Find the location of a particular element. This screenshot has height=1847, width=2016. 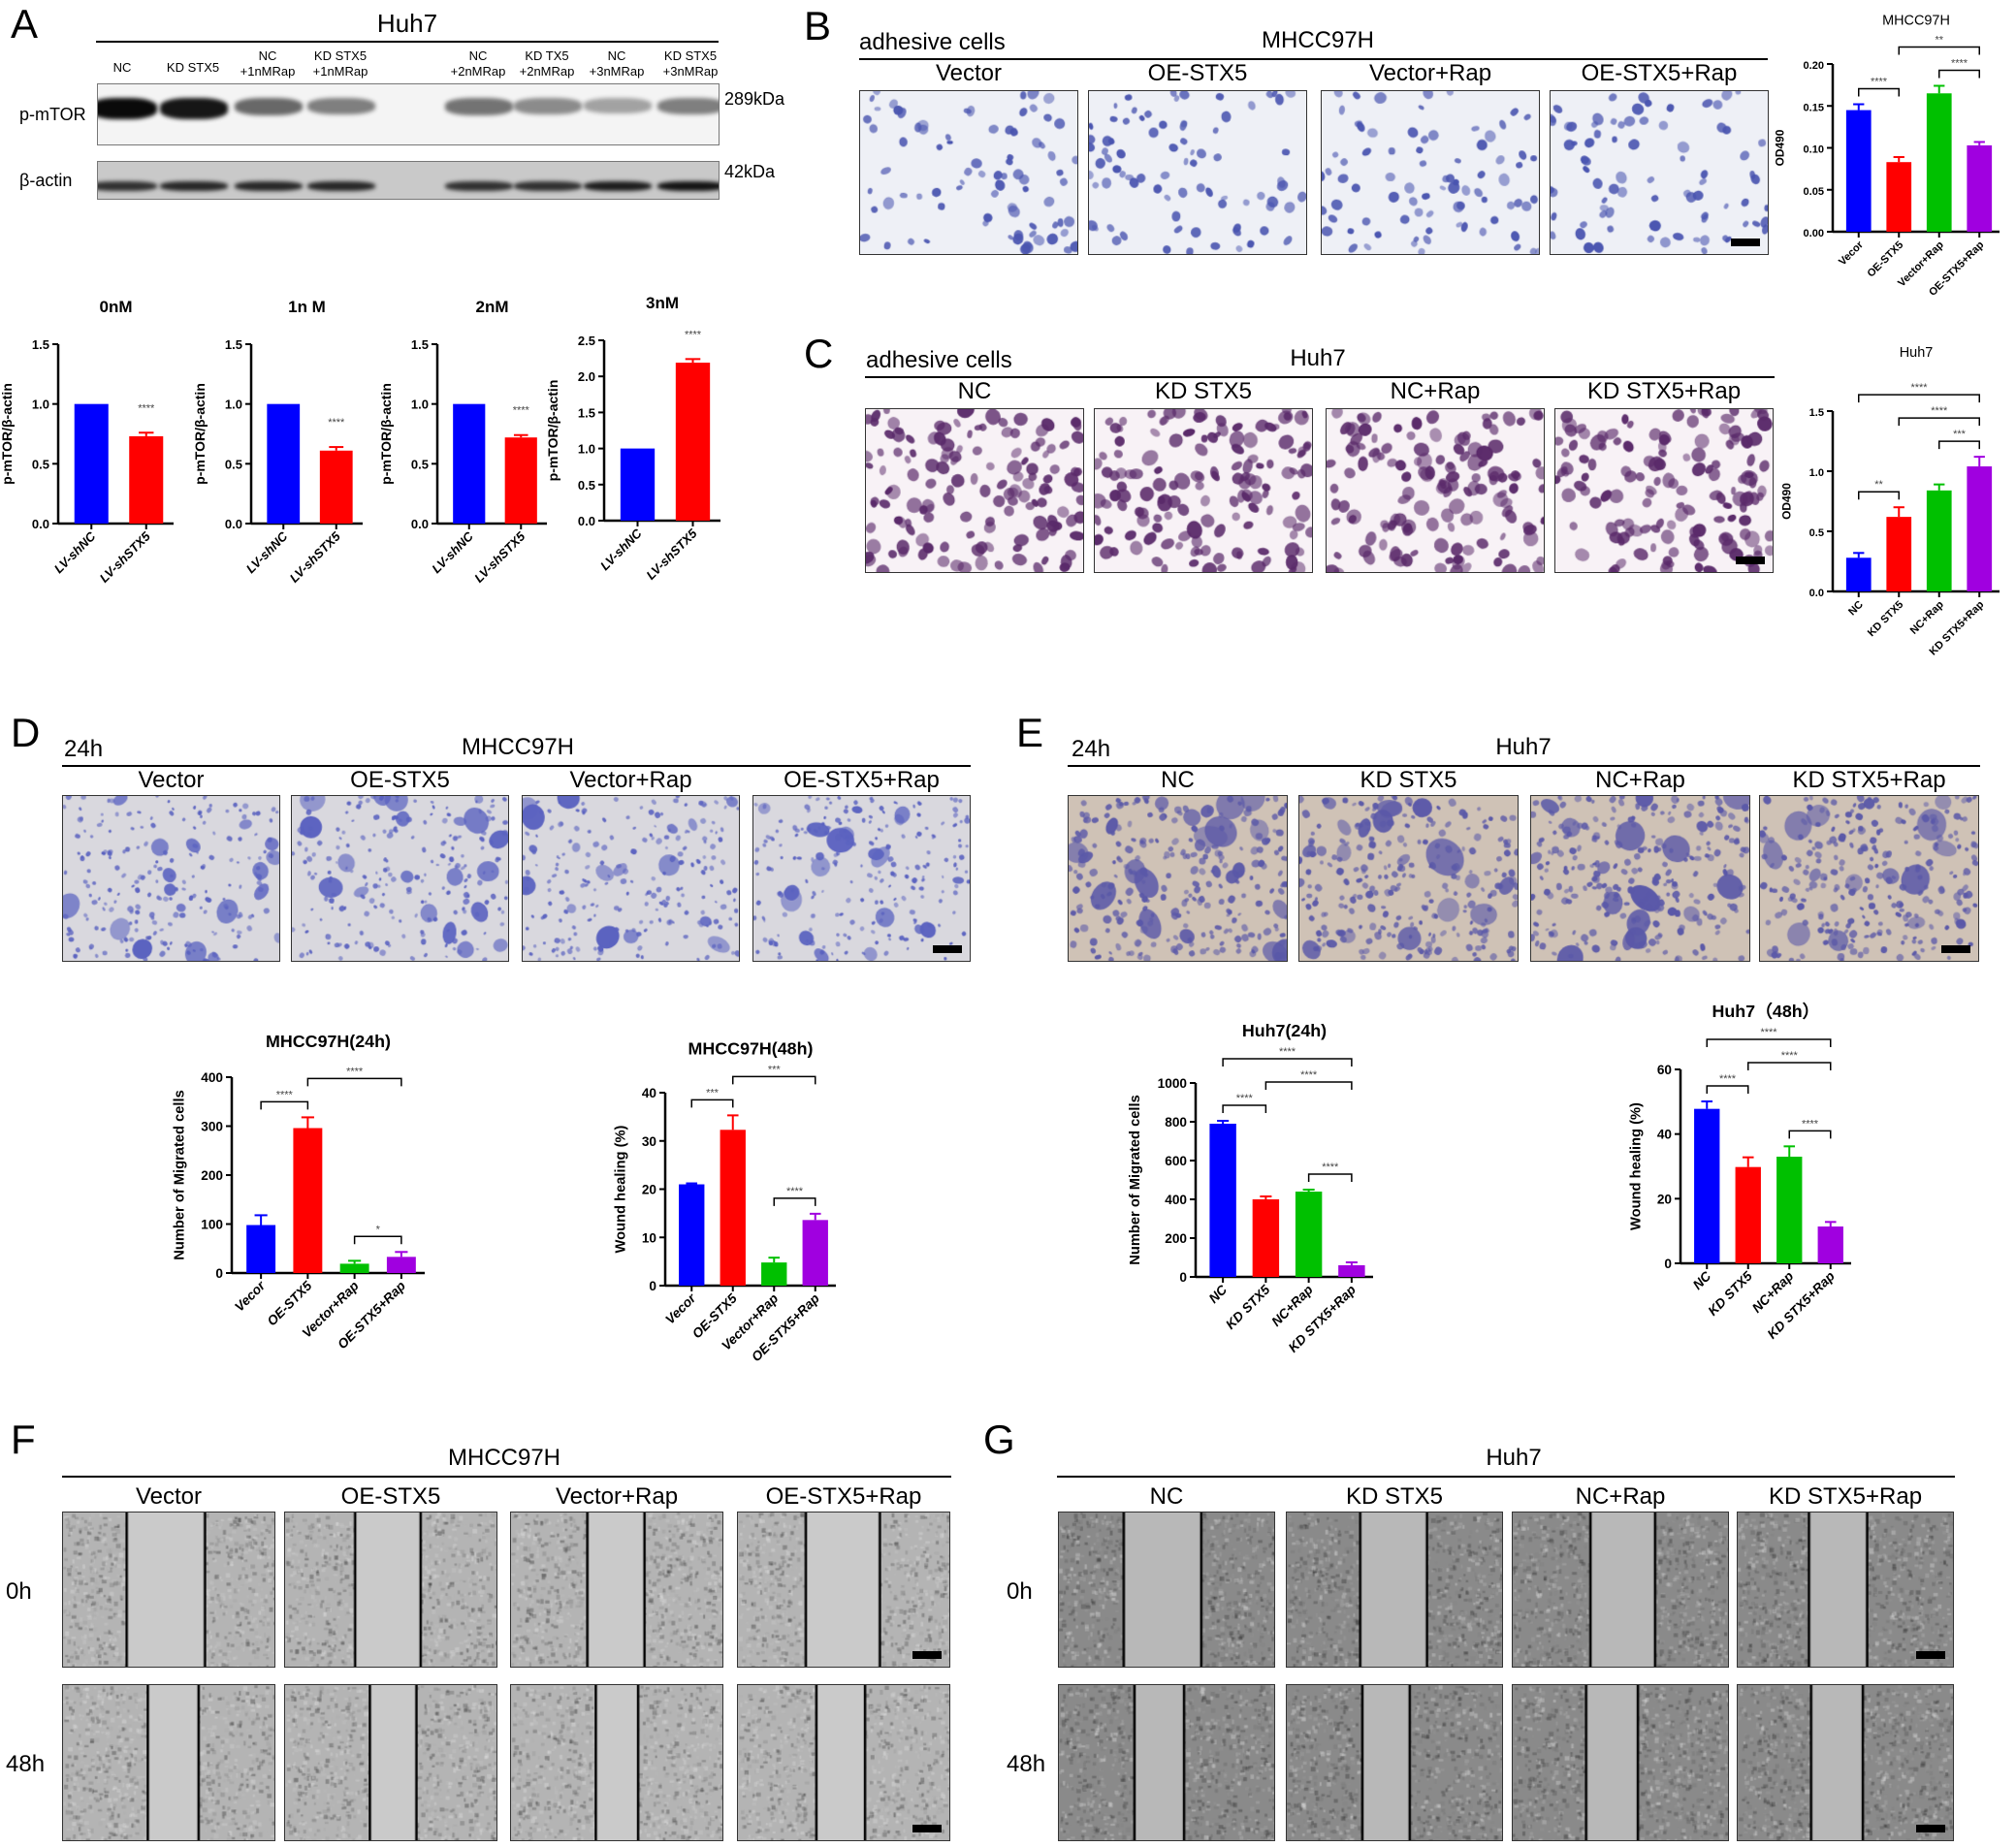

y-axis-label: Number of Migrated cells is located at coordinates (179, 1174).